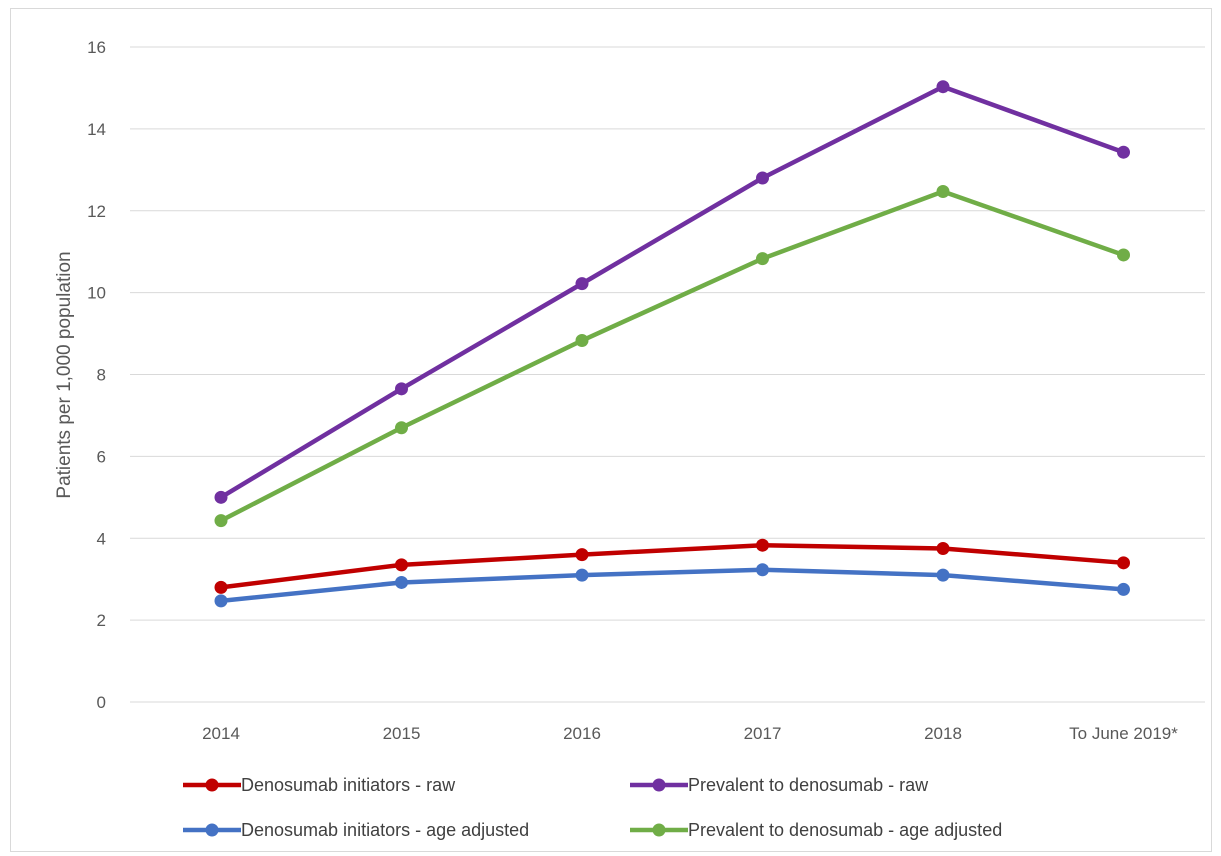 This screenshot has height=856, width=1221. I want to click on y-tick-label: 6, so click(101, 456).